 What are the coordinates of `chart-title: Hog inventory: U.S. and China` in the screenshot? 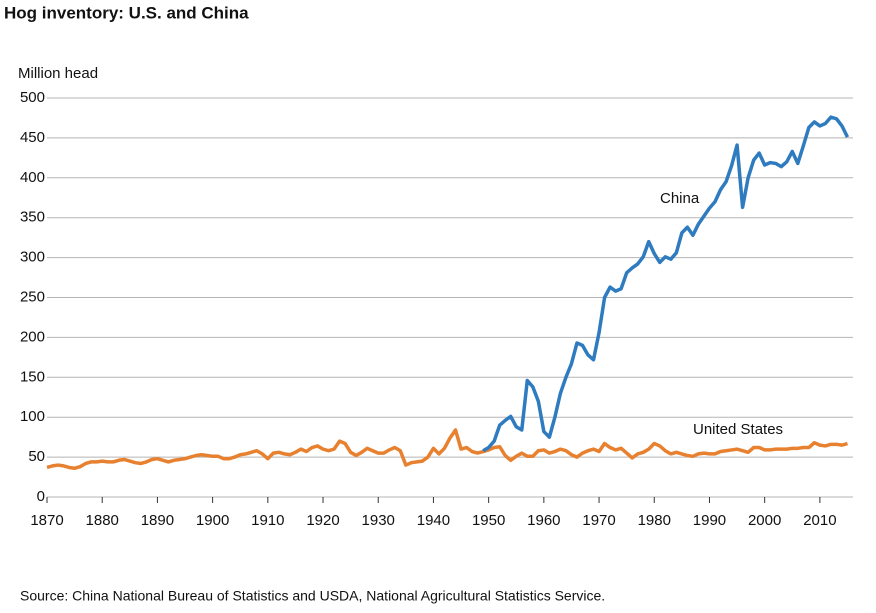 It's located at (126, 12).